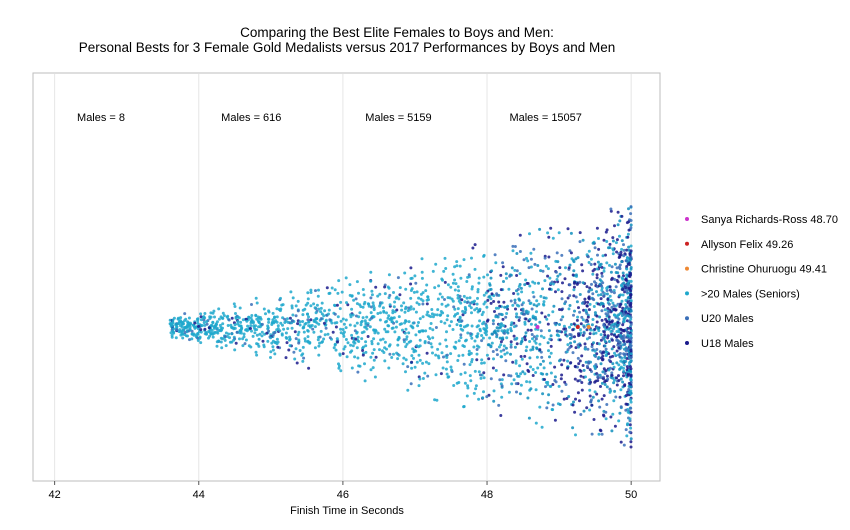  What do you see at coordinates (54, 495) in the screenshot?
I see `tick-label-42: 42` at bounding box center [54, 495].